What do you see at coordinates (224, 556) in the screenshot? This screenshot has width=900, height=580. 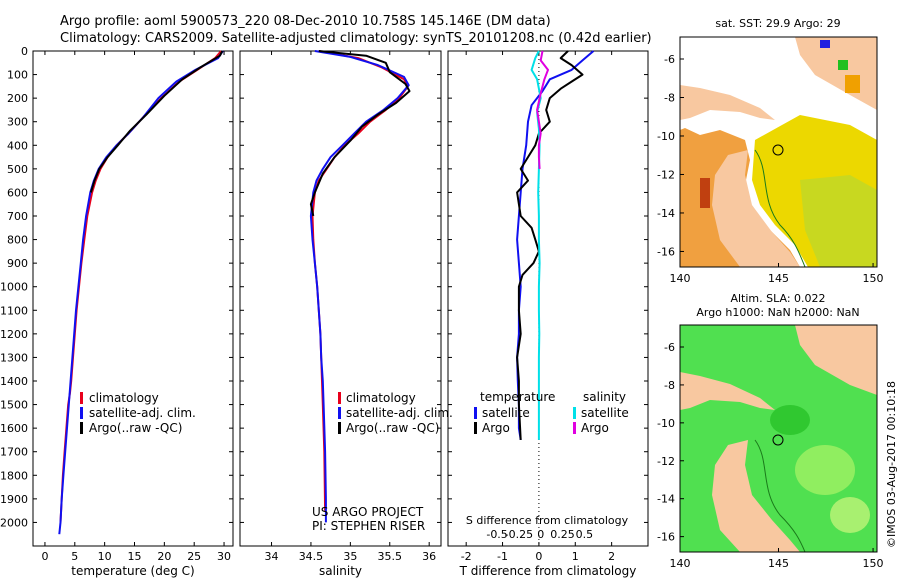 I see `x-tick-label: 30` at bounding box center [224, 556].